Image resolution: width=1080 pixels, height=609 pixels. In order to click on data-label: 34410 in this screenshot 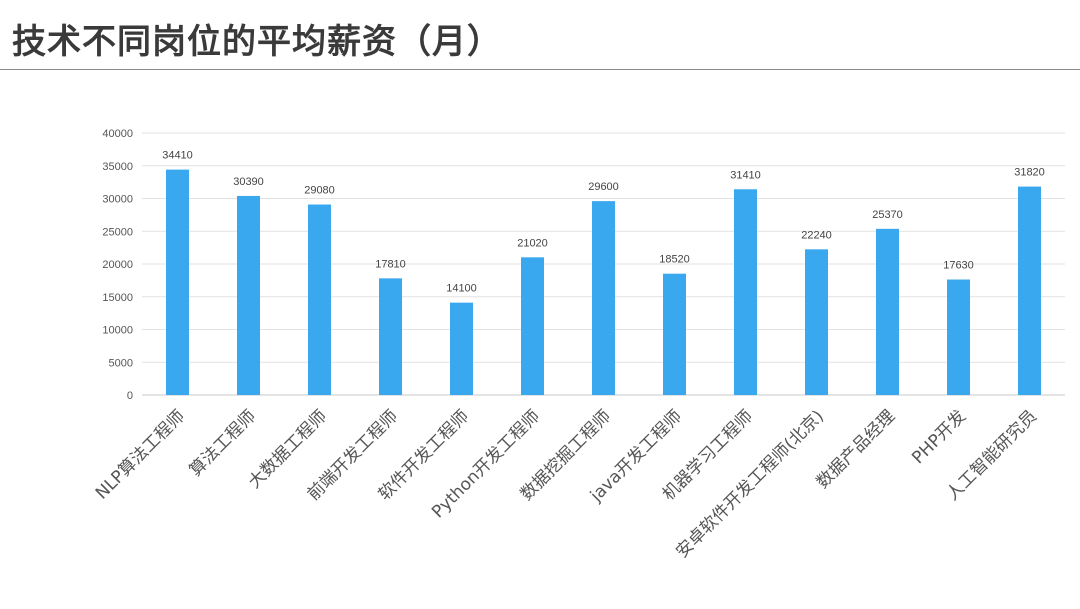, I will do `click(177, 156)`.